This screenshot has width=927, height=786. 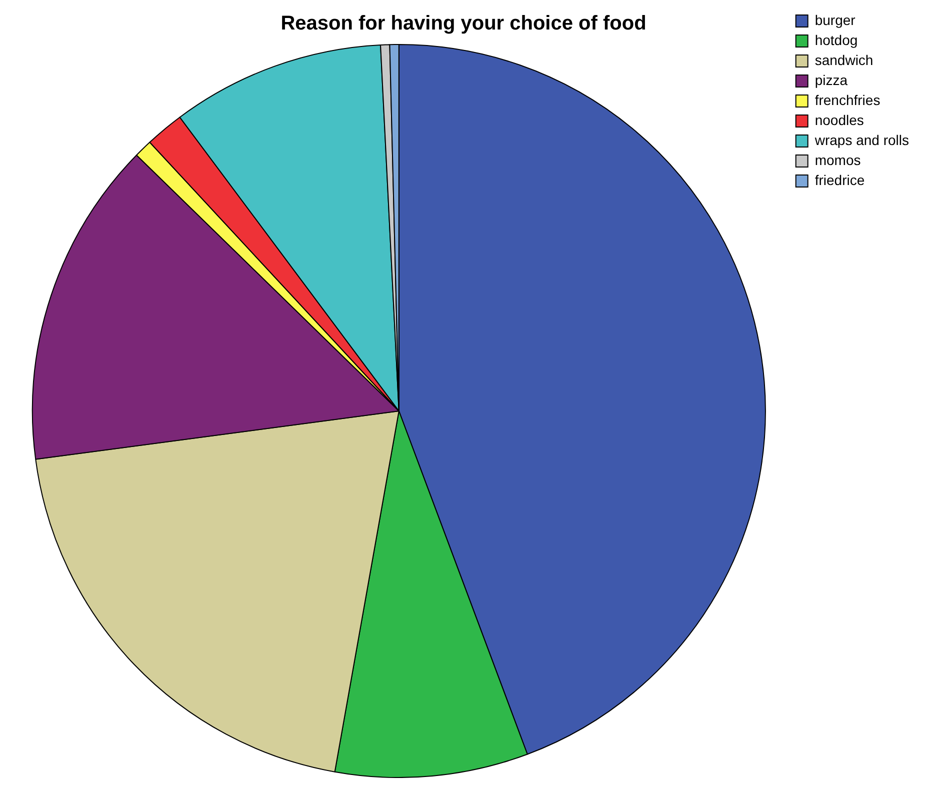 What do you see at coordinates (463, 23) in the screenshot?
I see `chart-title: Reason for having your choice of food` at bounding box center [463, 23].